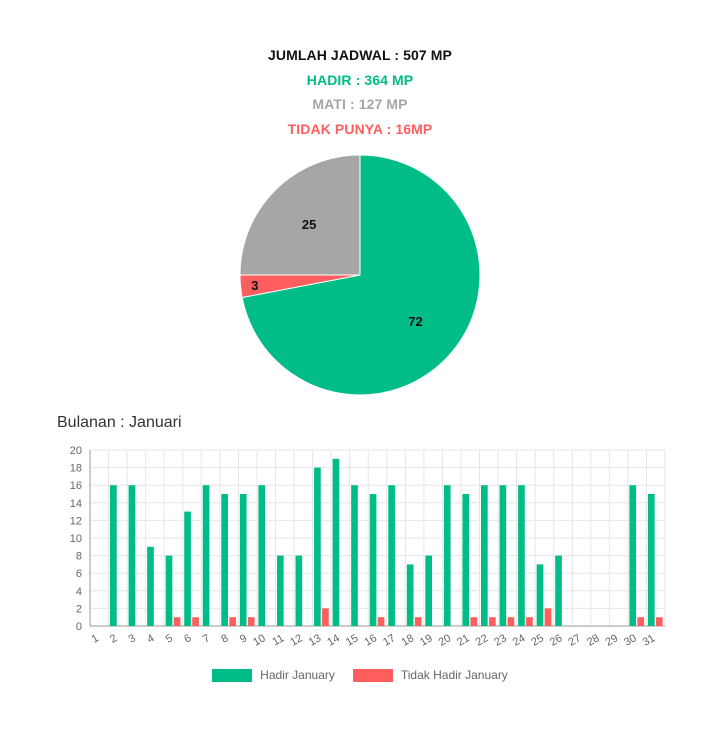 This screenshot has width=720, height=738. What do you see at coordinates (76, 486) in the screenshot?
I see `y-tick-label: 16` at bounding box center [76, 486].